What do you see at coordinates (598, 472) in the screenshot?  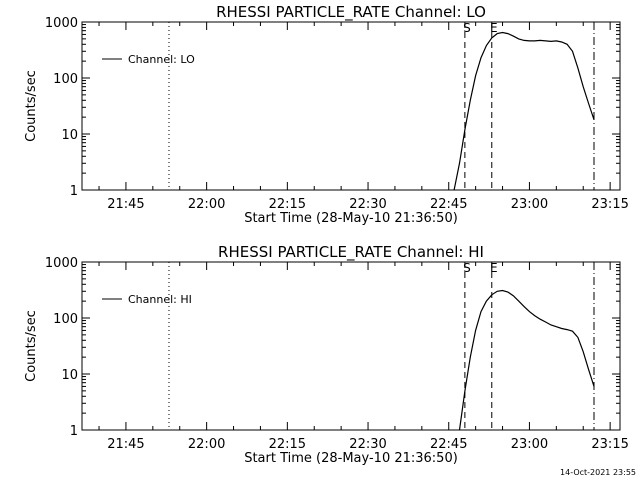 I see `timestamp: 14-Oct-2021 23:55` at bounding box center [598, 472].